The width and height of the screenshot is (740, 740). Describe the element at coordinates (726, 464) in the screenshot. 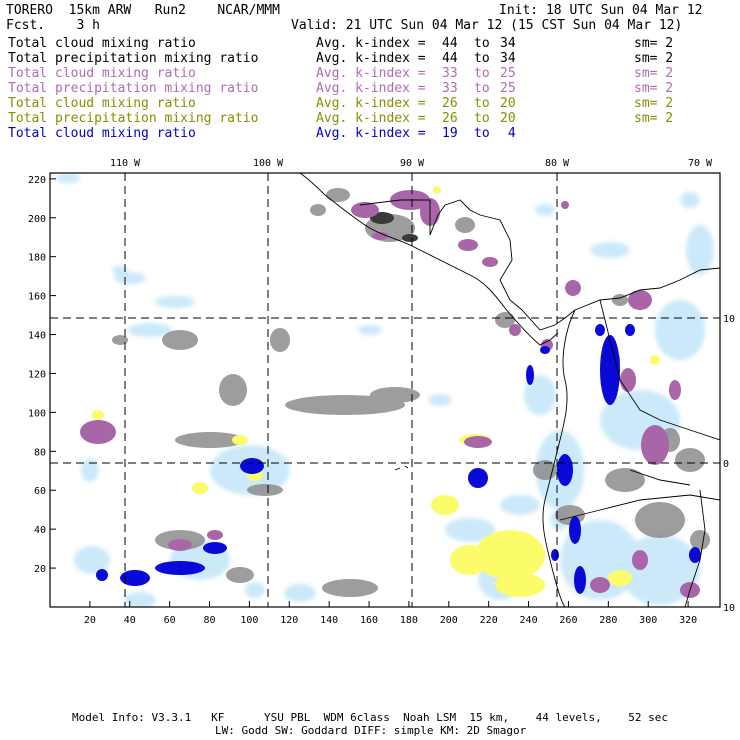

I see `latitude-label: 0` at that location.